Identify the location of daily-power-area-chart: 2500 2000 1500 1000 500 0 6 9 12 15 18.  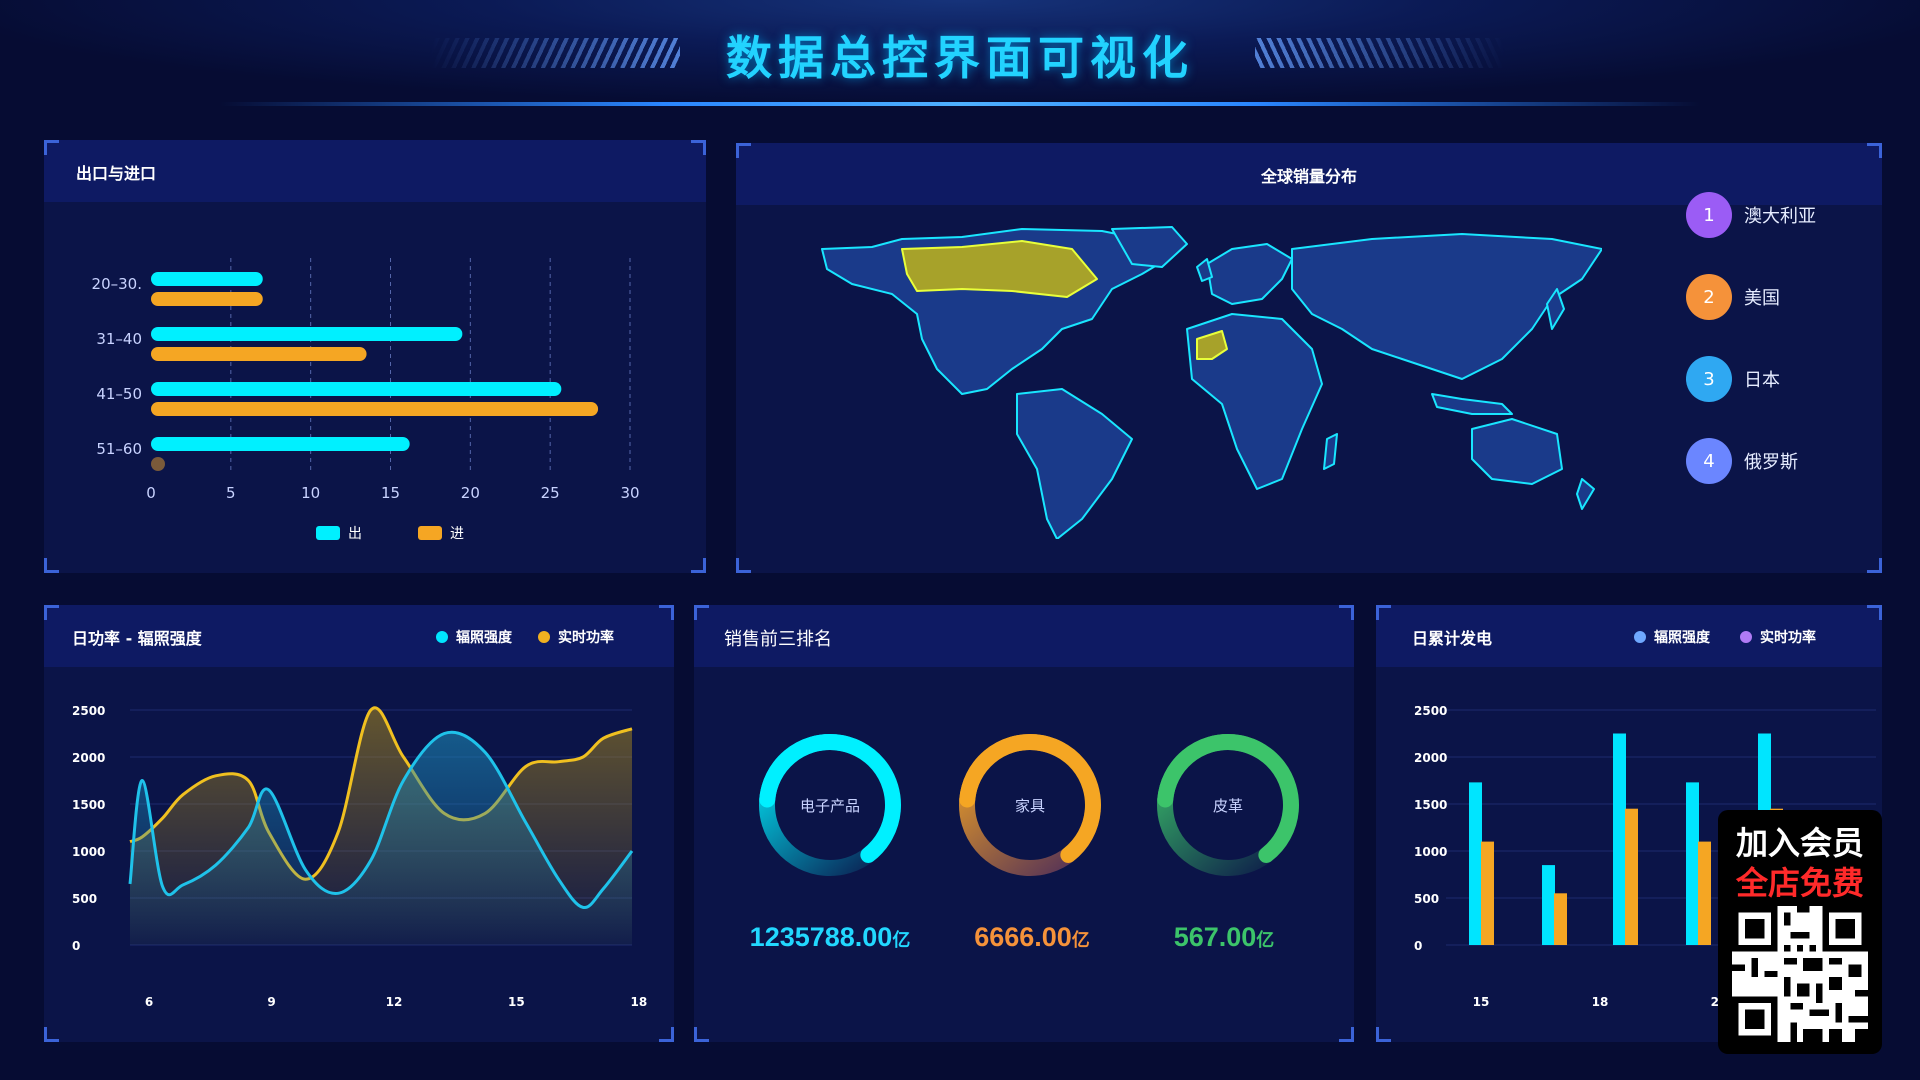
(359, 856).